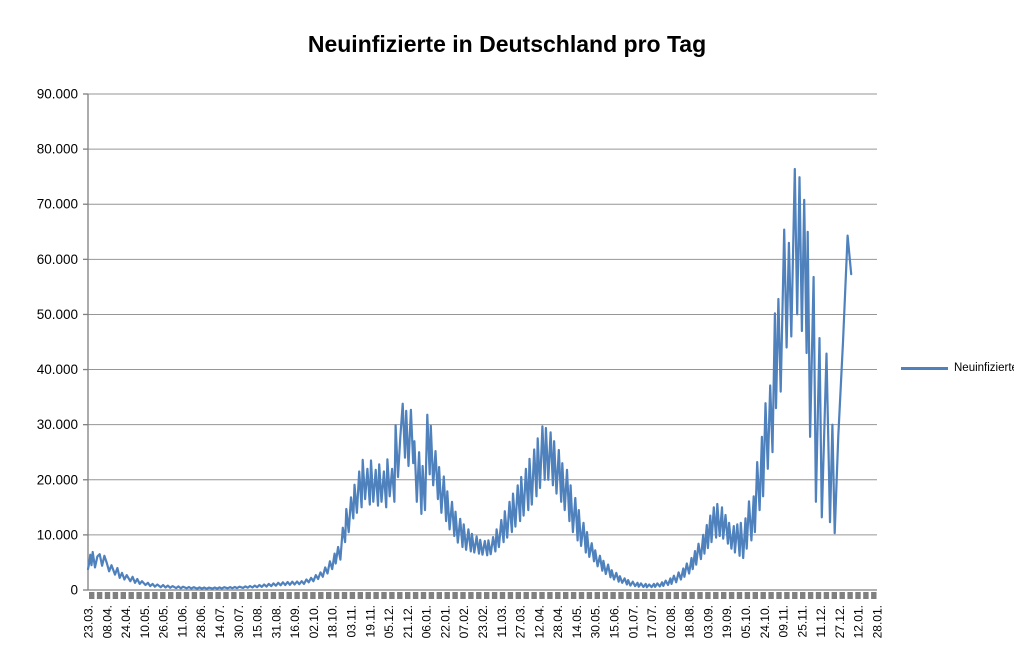 The width and height of the screenshot is (1014, 667). Describe the element at coordinates (57, 534) in the screenshot. I see `y-axis-label: 10.000` at that location.